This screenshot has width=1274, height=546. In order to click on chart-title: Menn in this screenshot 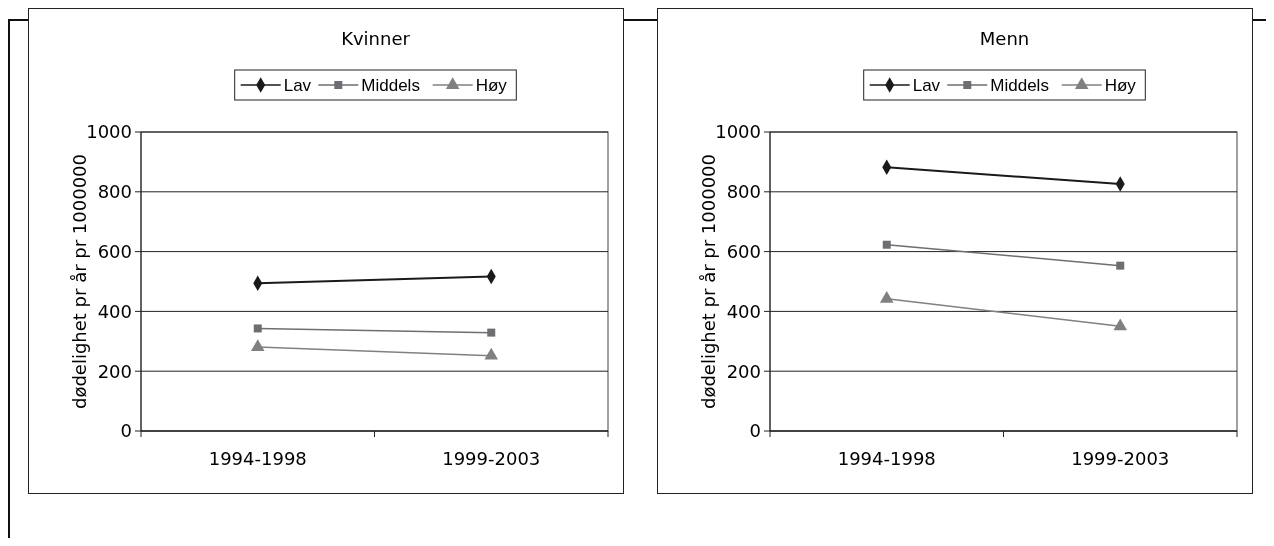, I will do `click(1004, 38)`.